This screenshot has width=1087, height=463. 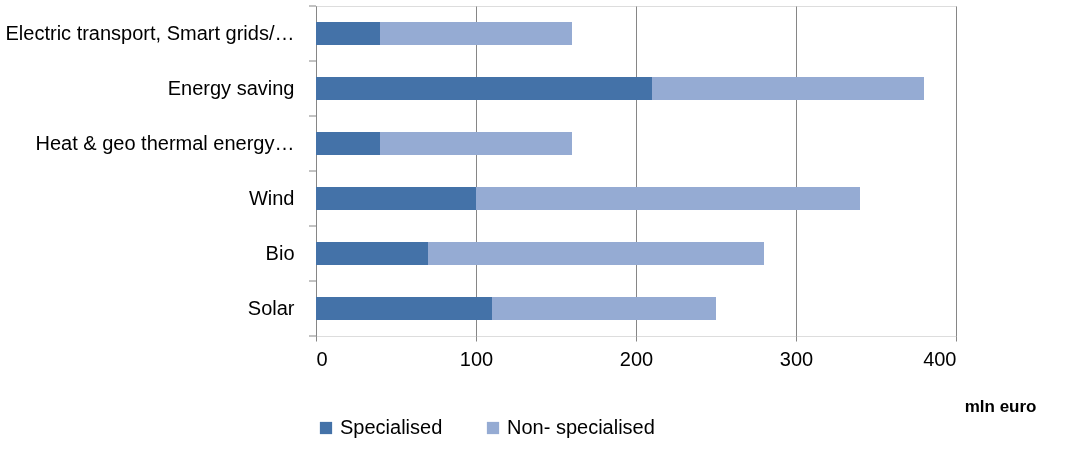 What do you see at coordinates (940, 358) in the screenshot?
I see `x-tick-label: 400` at bounding box center [940, 358].